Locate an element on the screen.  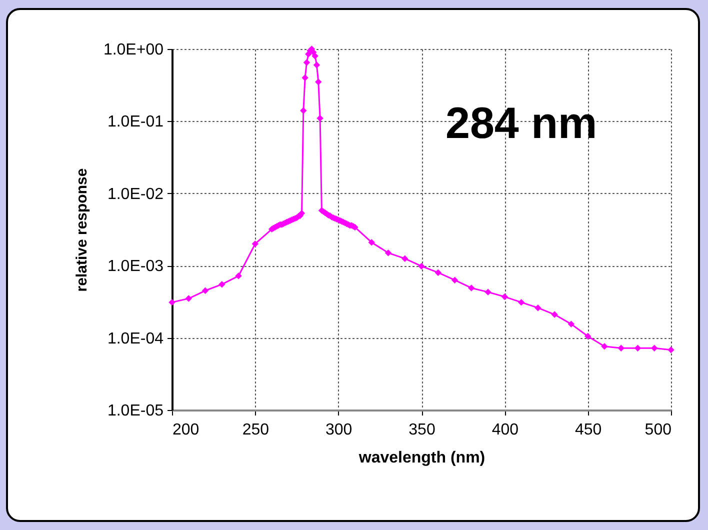
y-tick-label: 1.0E+00 is located at coordinates (133, 50).